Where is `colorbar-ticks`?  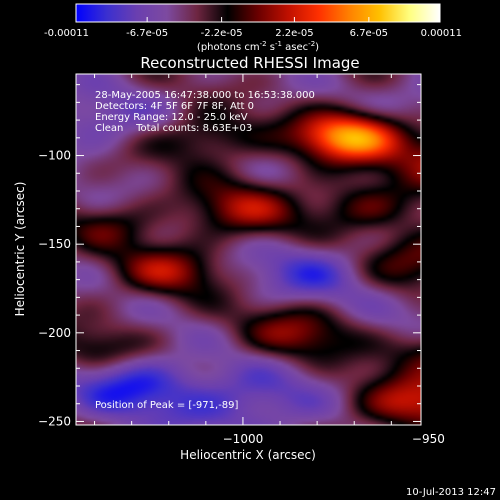
colorbar-ticks is located at coordinates (258, 19).